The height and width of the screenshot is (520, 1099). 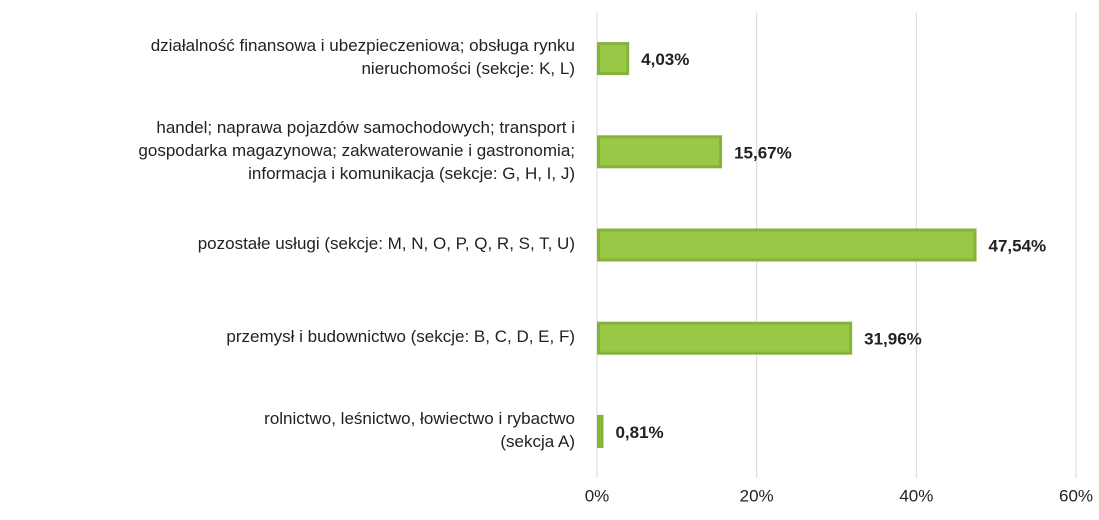 I want to click on label-line: (sekcja A), so click(x=537, y=441).